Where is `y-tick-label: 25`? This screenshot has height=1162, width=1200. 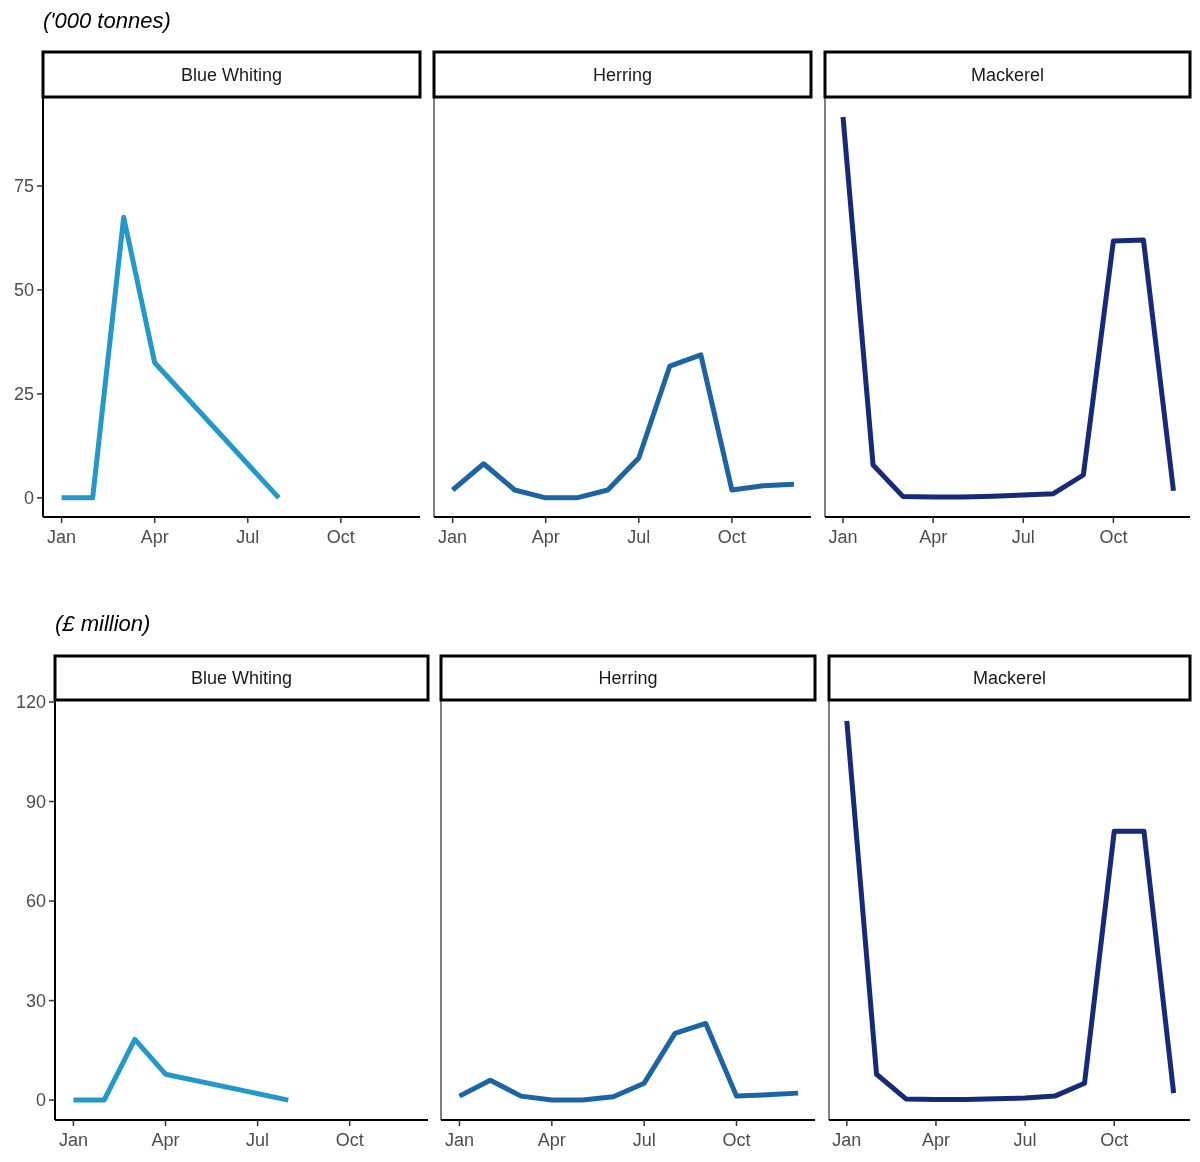
y-tick-label: 25 is located at coordinates (23, 393).